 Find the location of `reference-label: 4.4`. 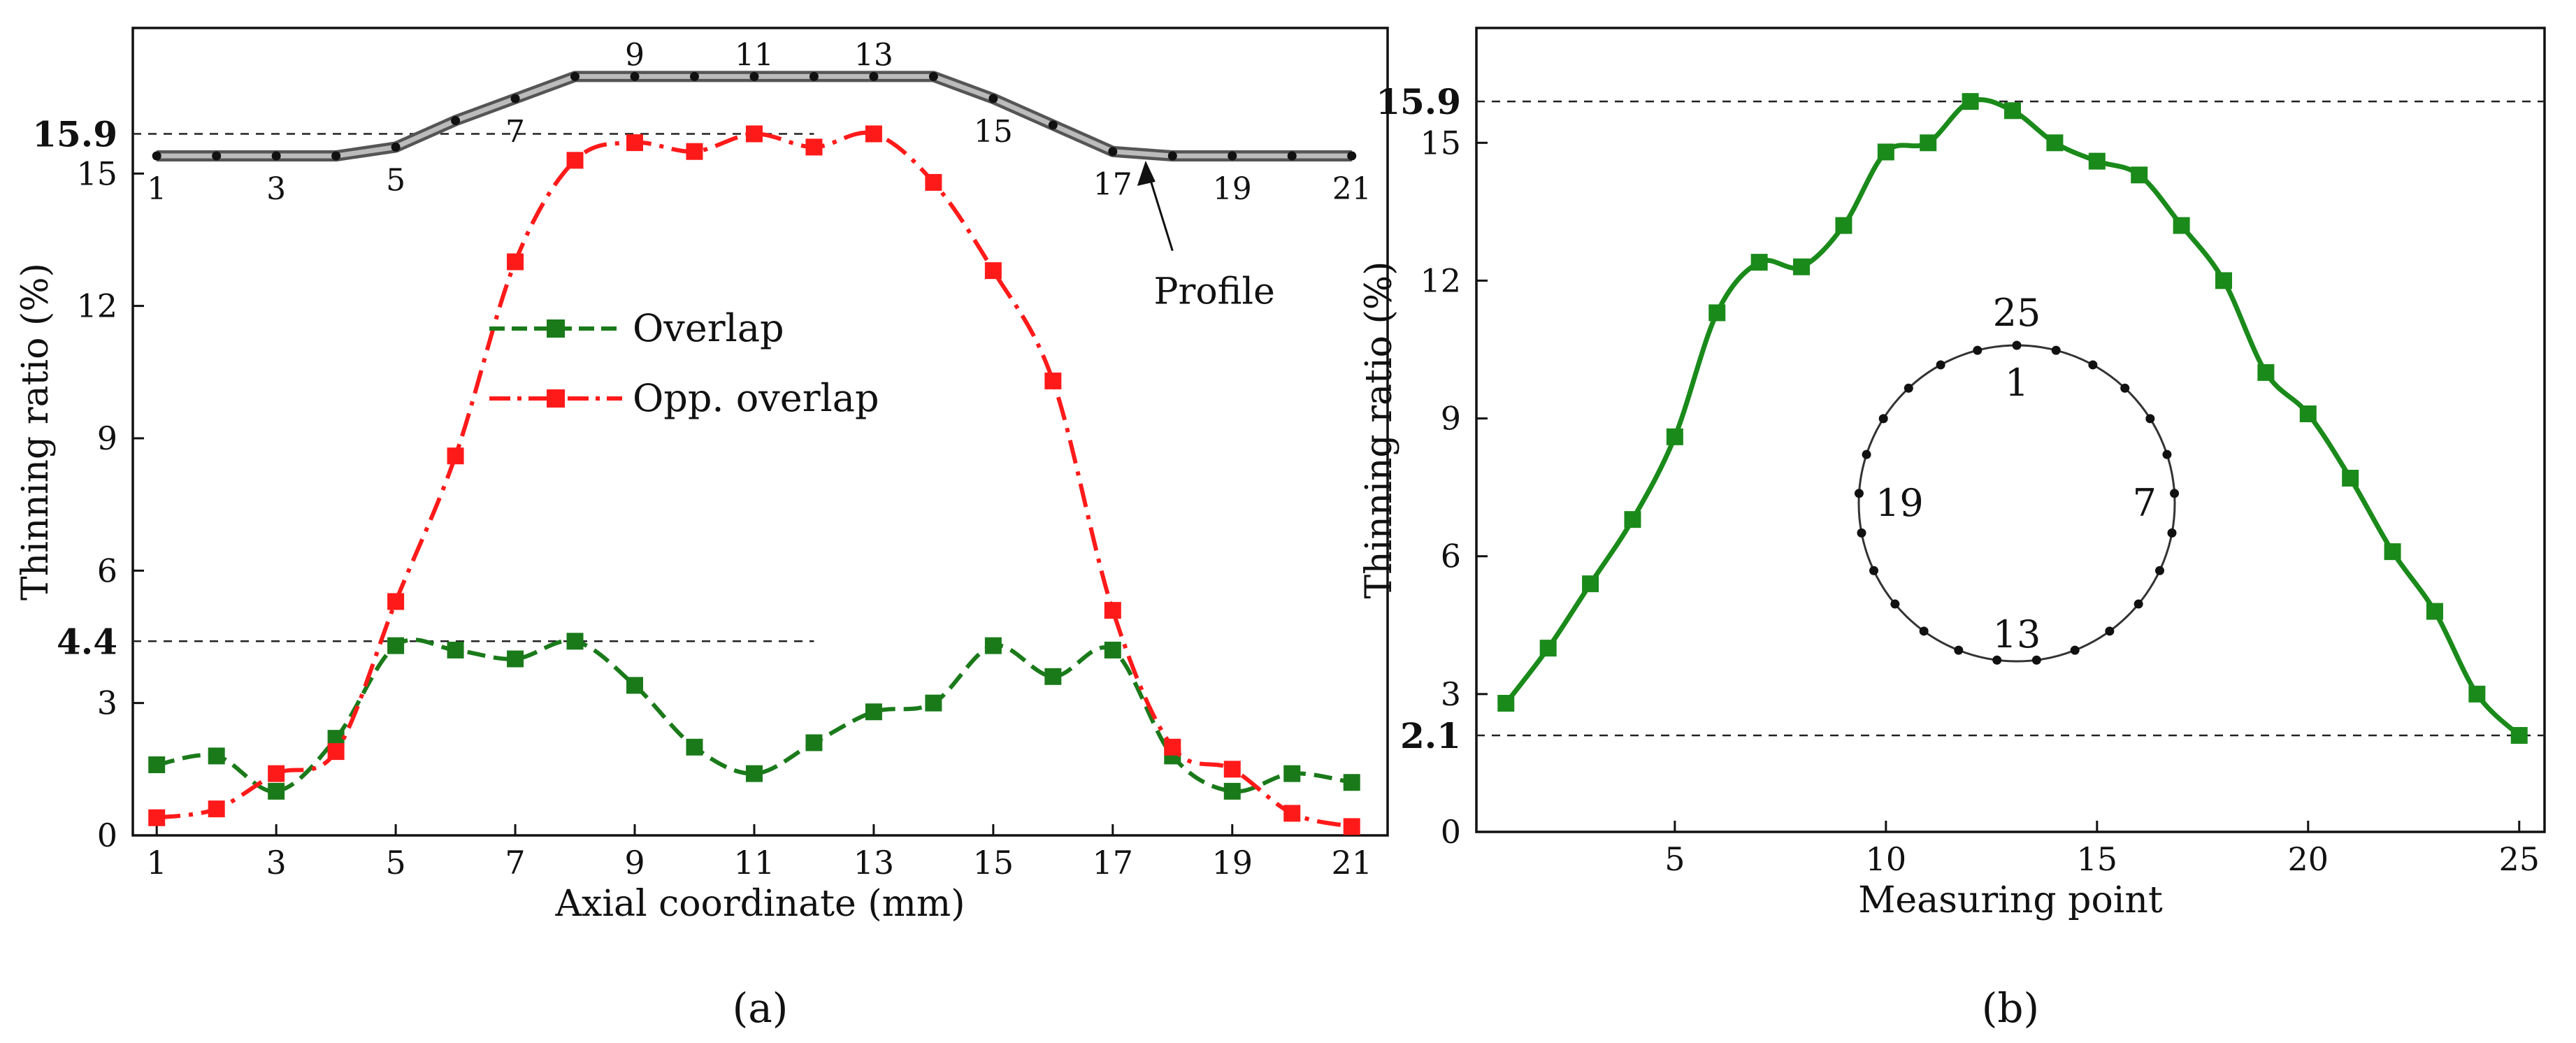

reference-label: 4.4 is located at coordinates (87, 641).